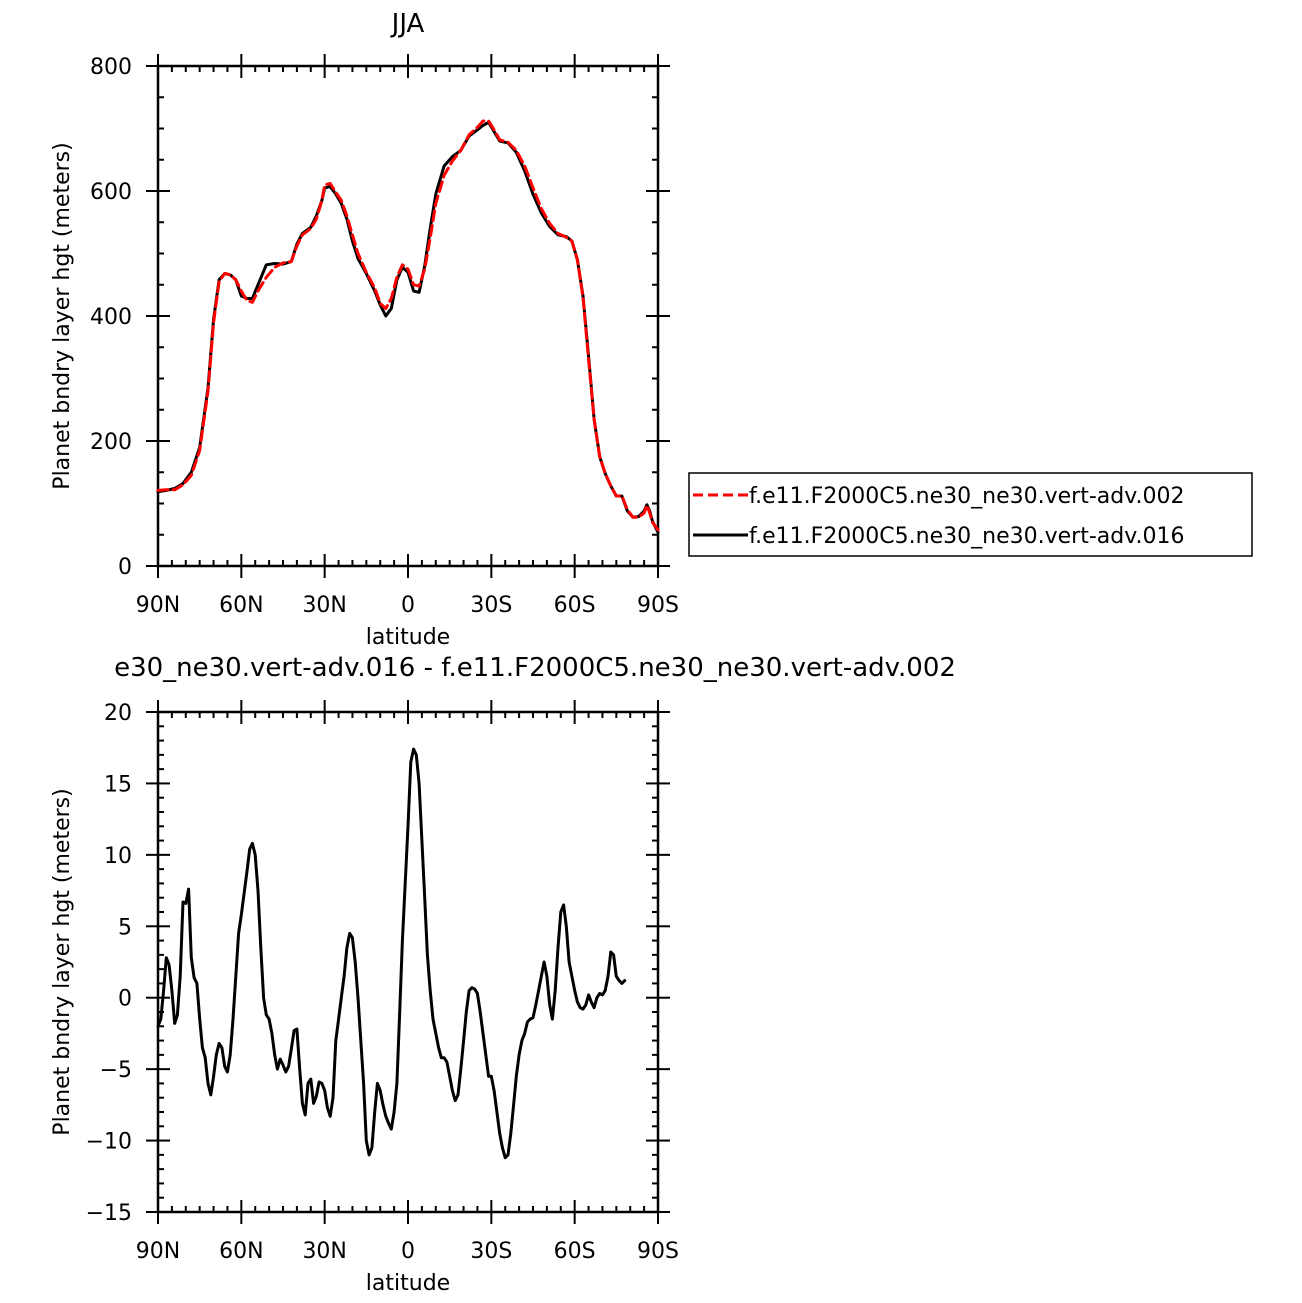  I want to click on top-series, so click(408, 326).